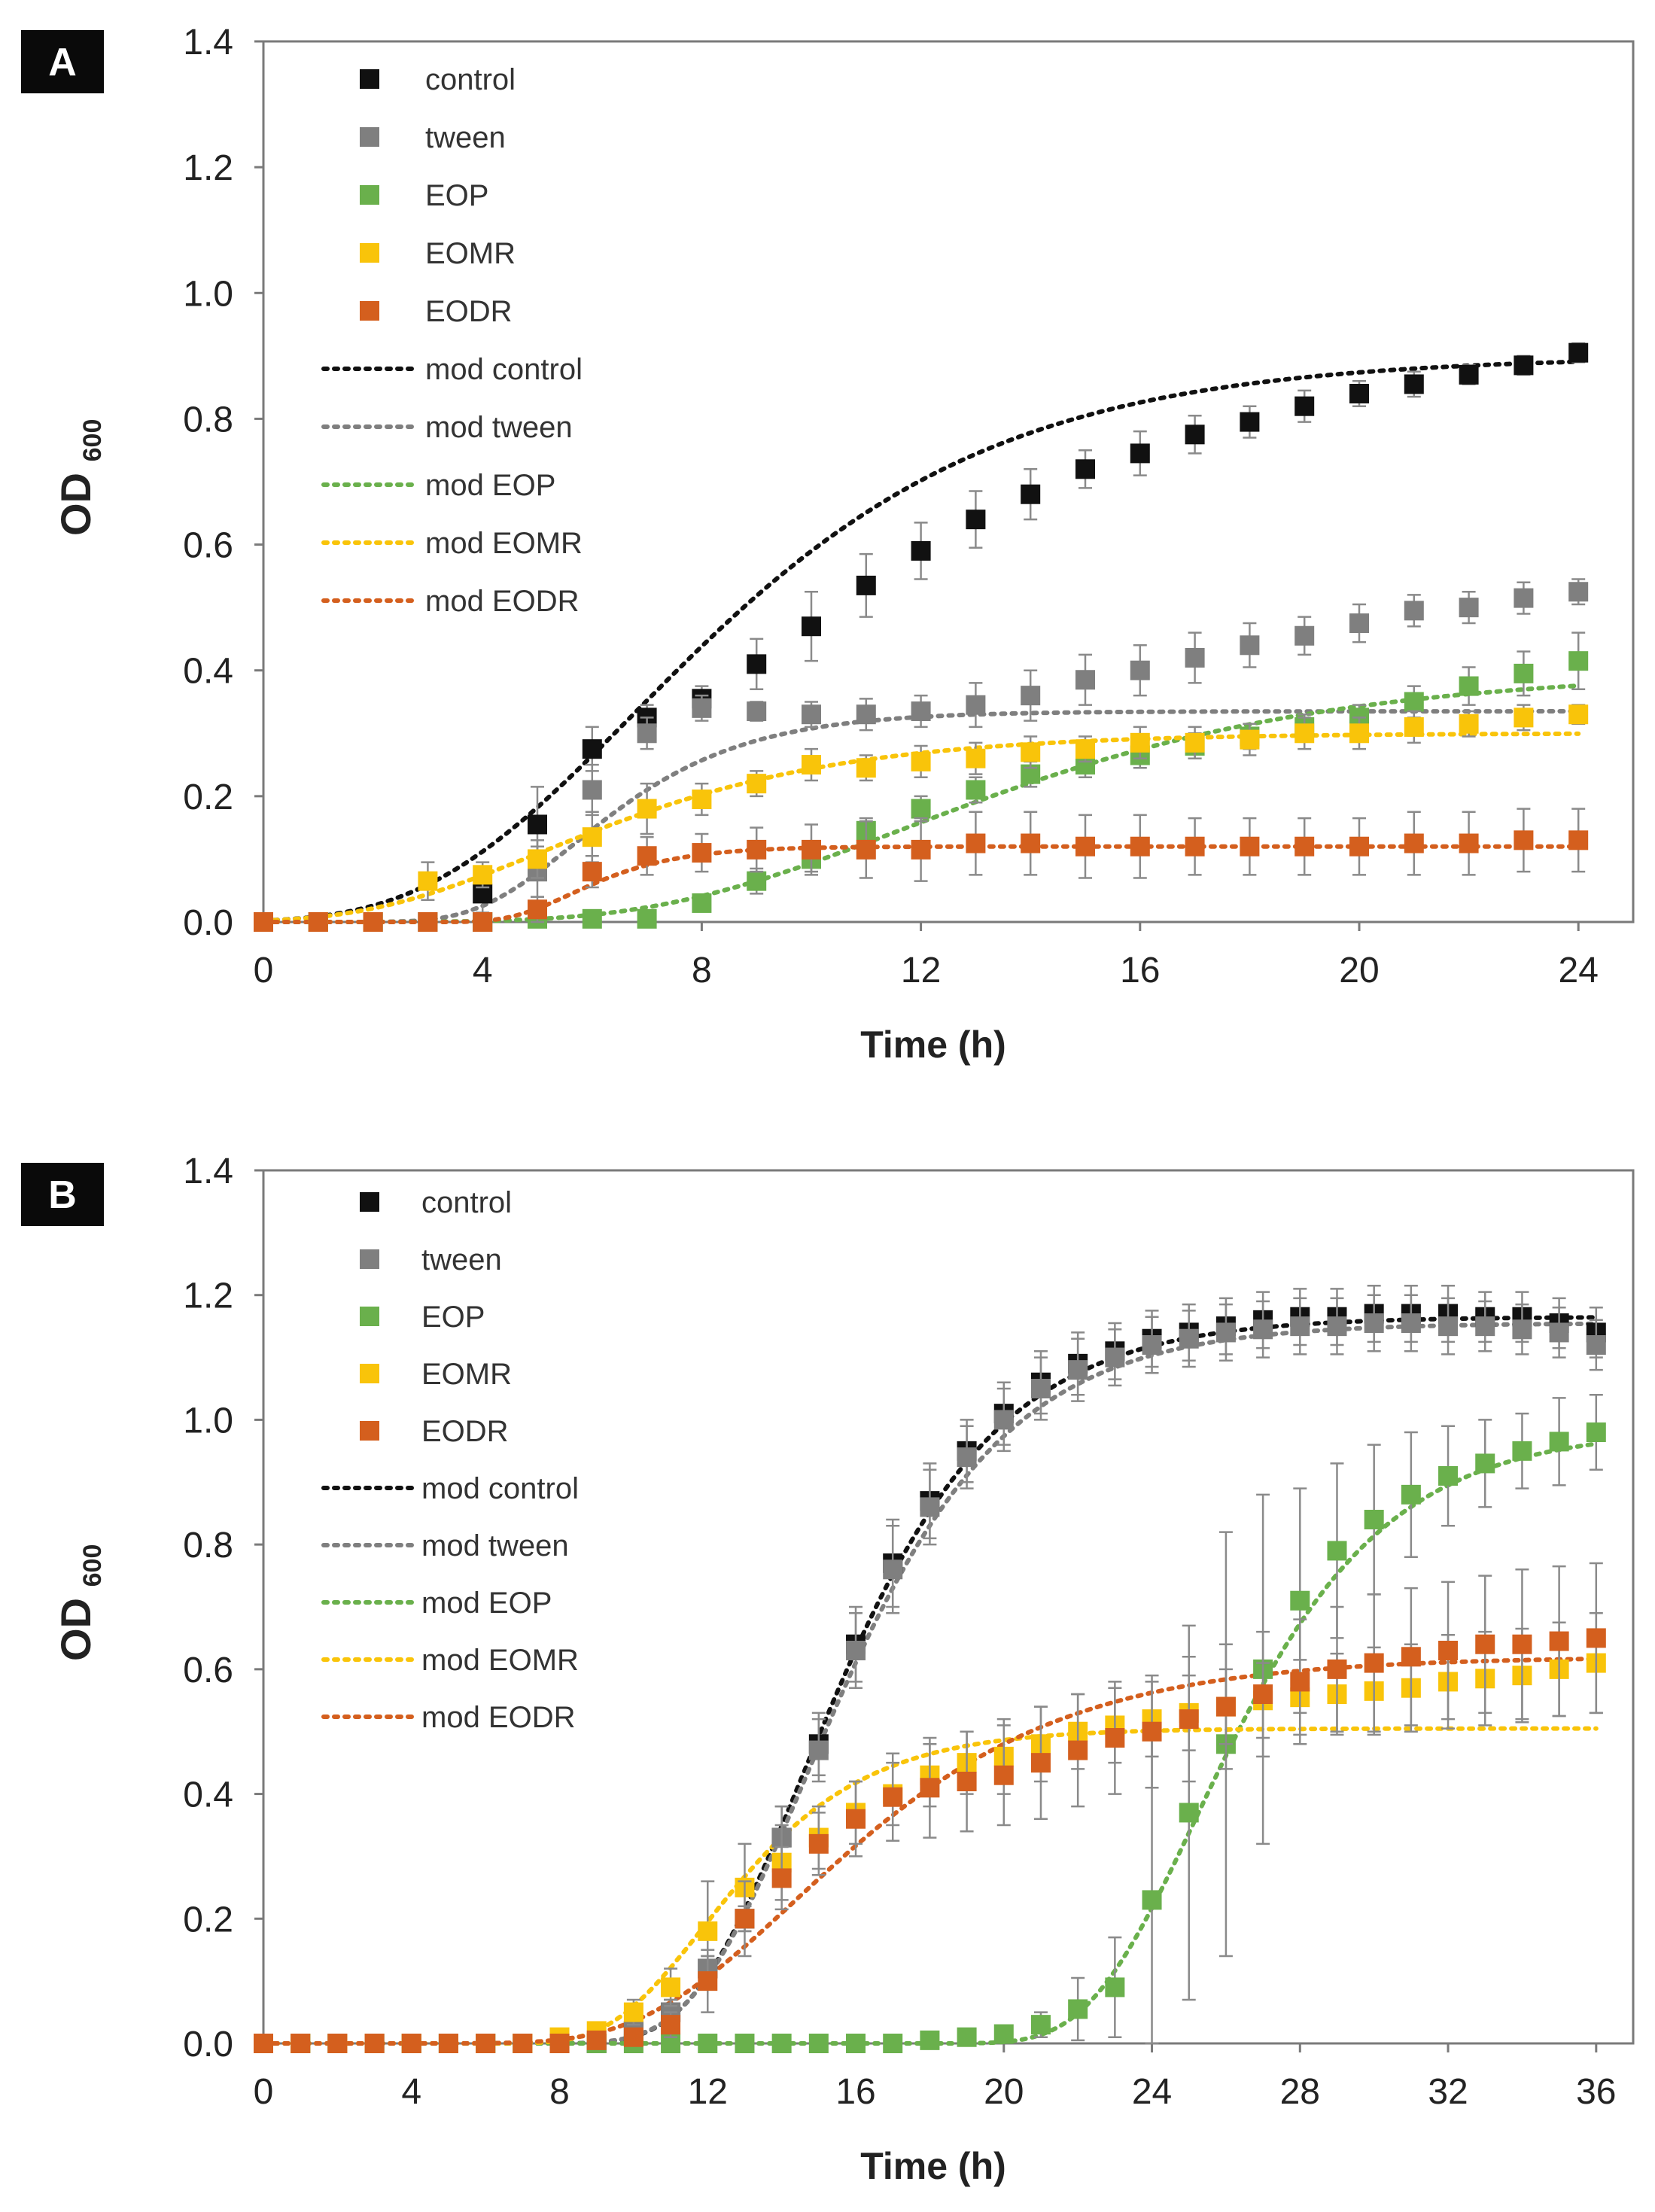 The width and height of the screenshot is (1655, 2212). What do you see at coordinates (499, 427) in the screenshot?
I see `legend-label: mod tween` at bounding box center [499, 427].